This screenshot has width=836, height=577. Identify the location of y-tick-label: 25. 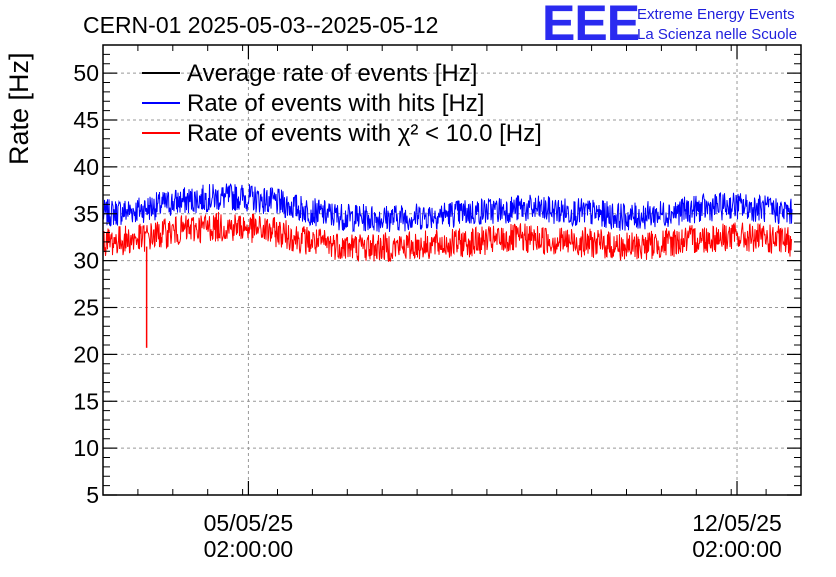
(86, 308).